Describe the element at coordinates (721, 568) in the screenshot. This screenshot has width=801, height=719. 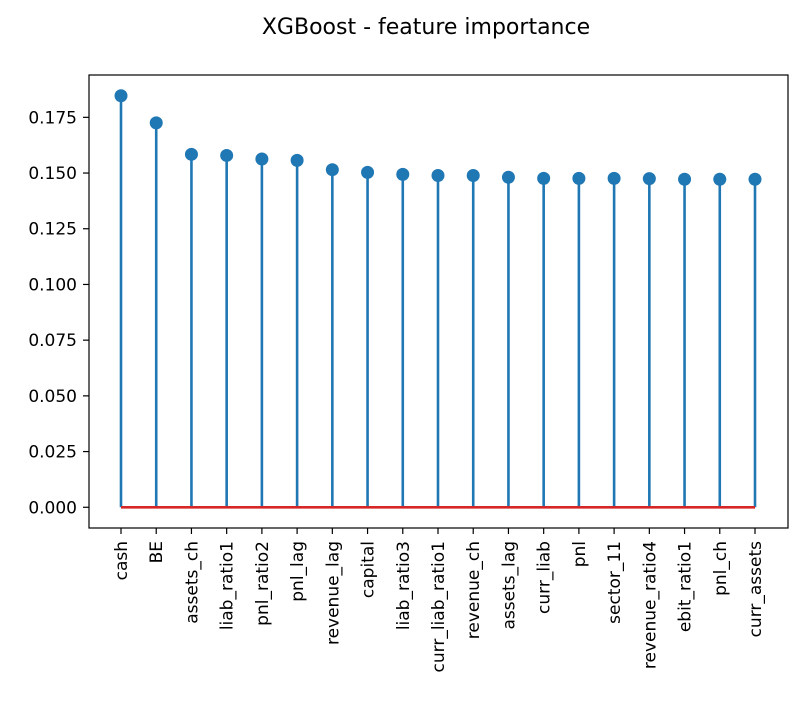
I see `x-tick-label: pnl_ch` at that location.